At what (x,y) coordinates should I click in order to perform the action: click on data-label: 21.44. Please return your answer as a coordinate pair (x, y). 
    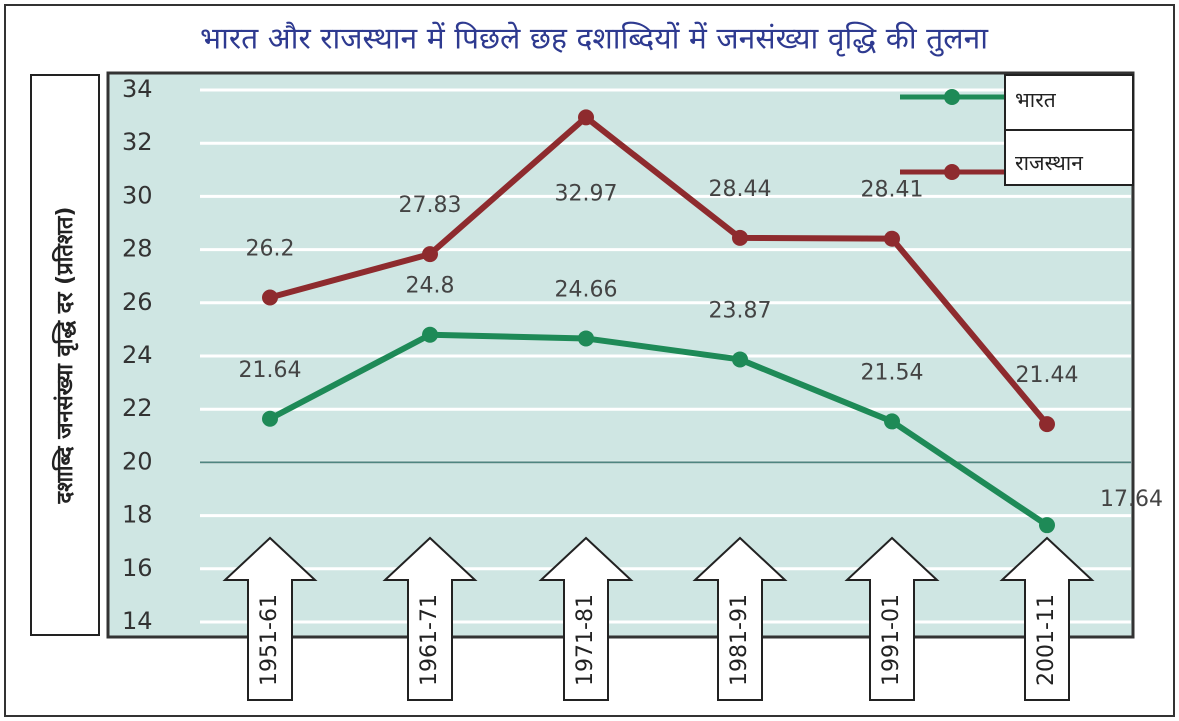
    Looking at the image, I should click on (1047, 375).